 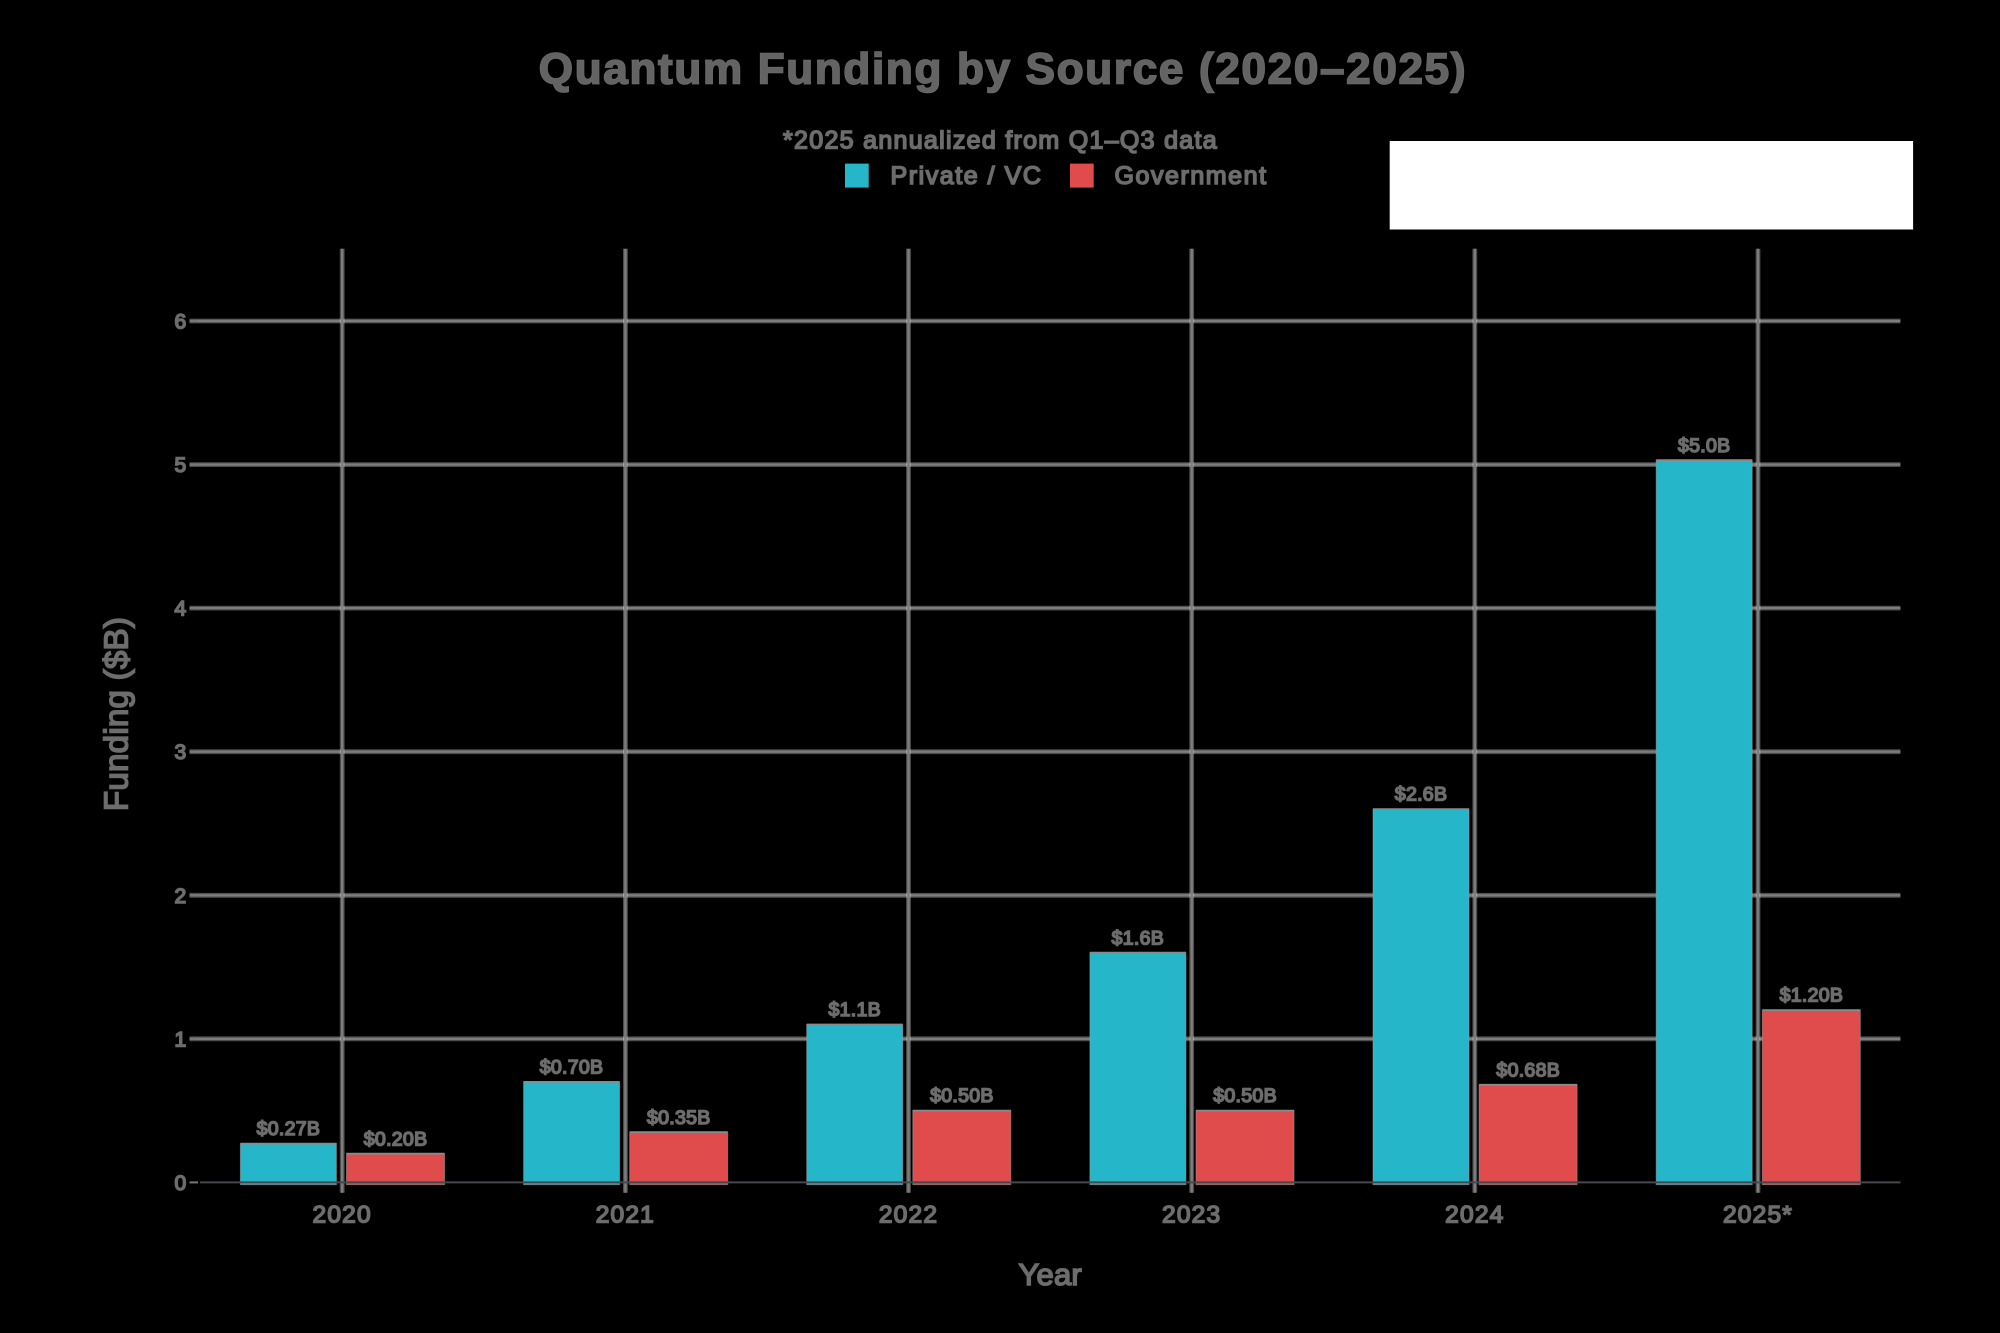 I want to click on svg-text: 2021, so click(x=625, y=1215).